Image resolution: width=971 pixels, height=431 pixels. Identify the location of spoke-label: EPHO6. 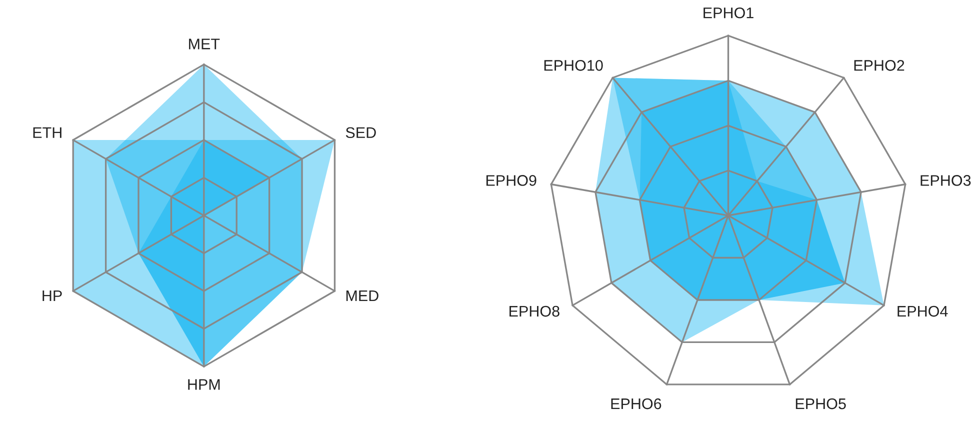
(636, 404).